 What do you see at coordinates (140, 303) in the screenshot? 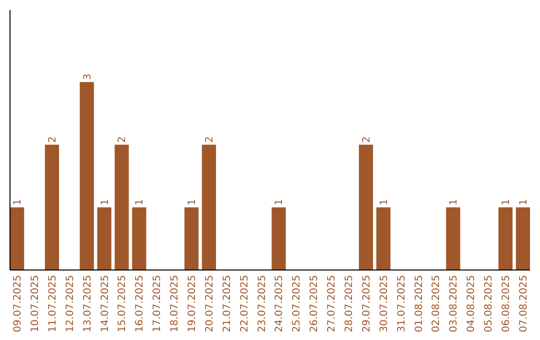
I see `x-tick-label: 16.07.2025` at bounding box center [140, 303].